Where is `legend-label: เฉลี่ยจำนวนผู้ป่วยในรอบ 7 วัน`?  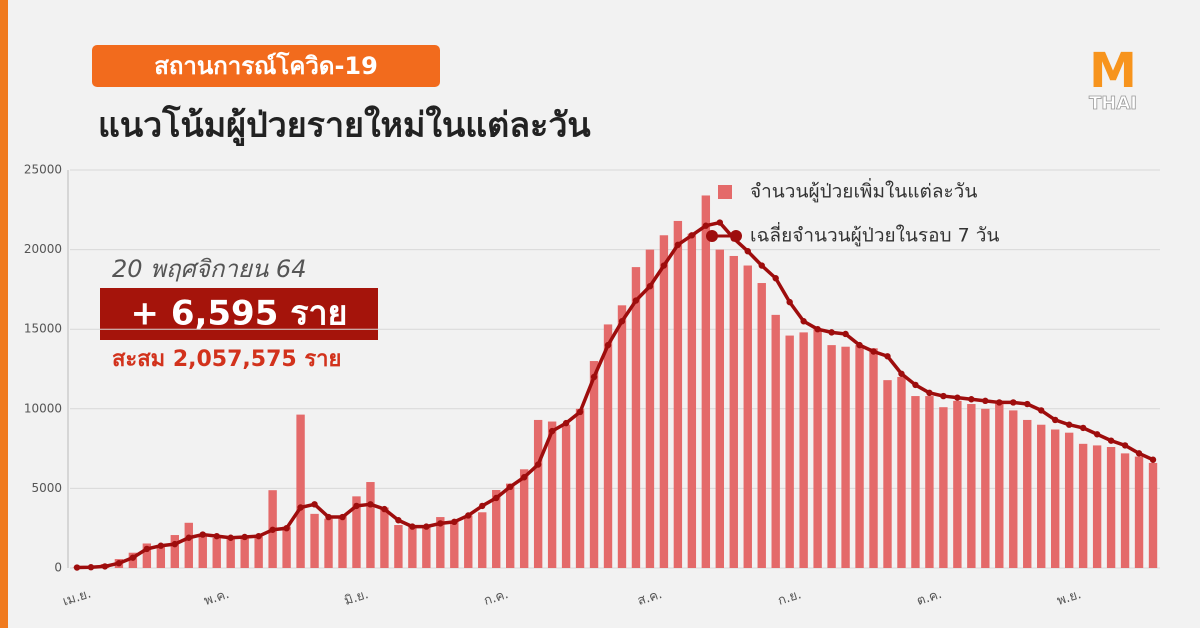
legend-label: เฉลี่ยจำนวนผู้ป่วยในรอบ 7 วัน is located at coordinates (874, 234).